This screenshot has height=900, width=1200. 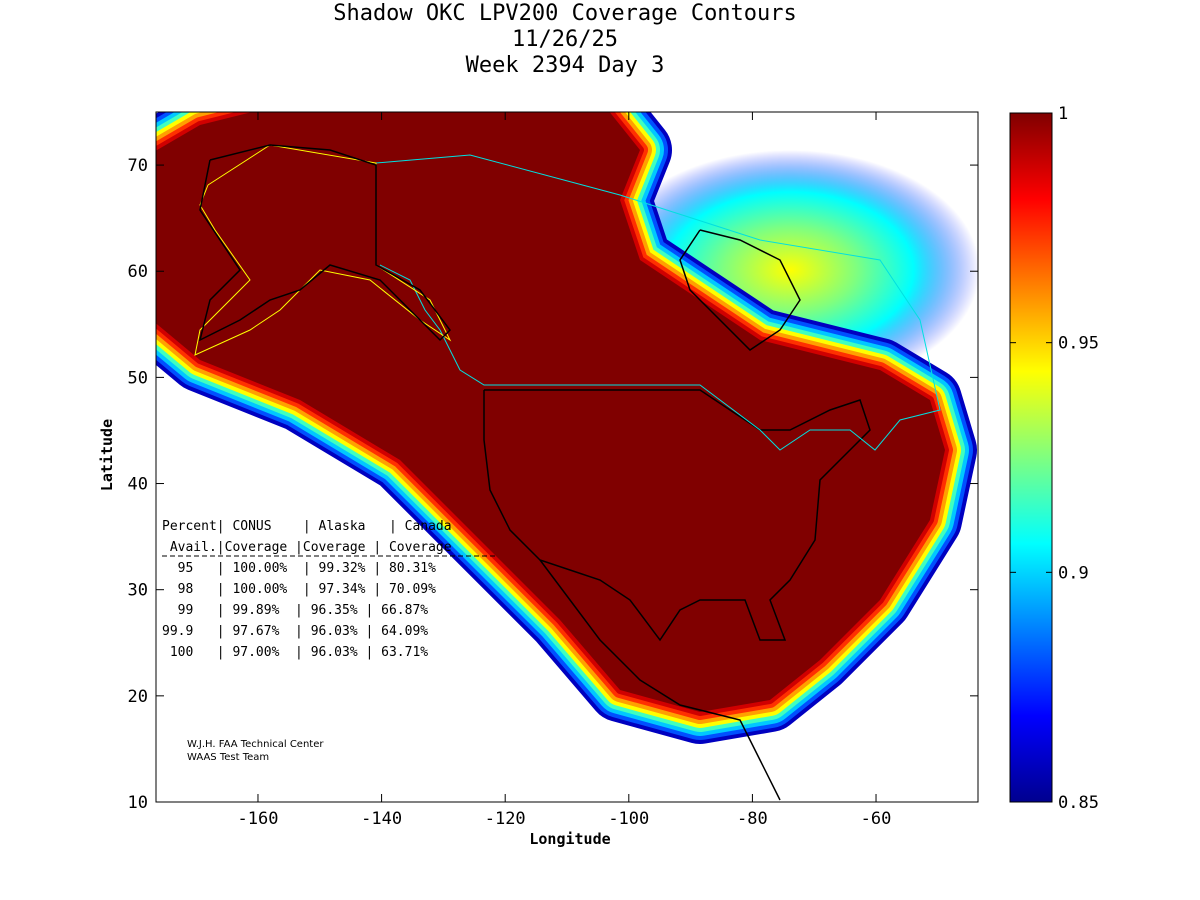 I want to click on table-row: 100 | 97.00% | 96.03% | 63.71%, so click(x=295, y=652).